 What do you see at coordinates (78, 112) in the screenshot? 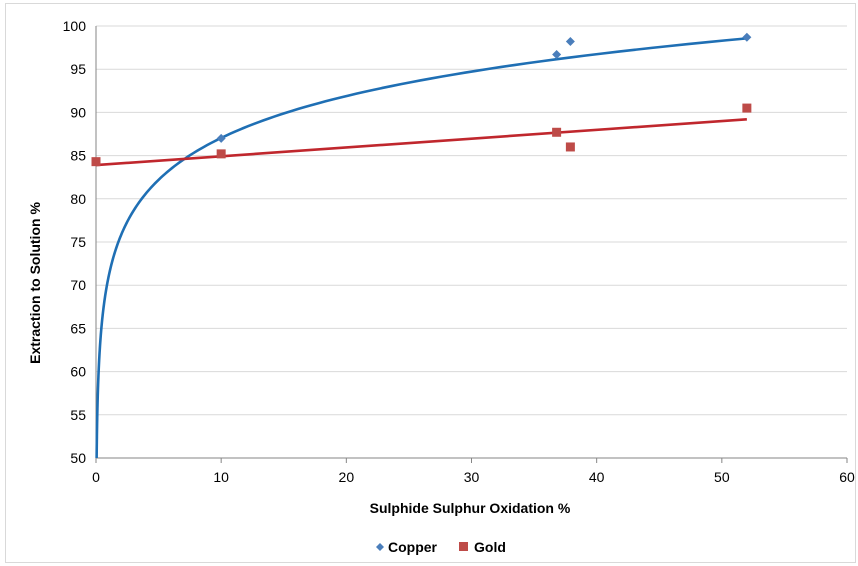
I see `y-tick-label: 90` at bounding box center [78, 112].